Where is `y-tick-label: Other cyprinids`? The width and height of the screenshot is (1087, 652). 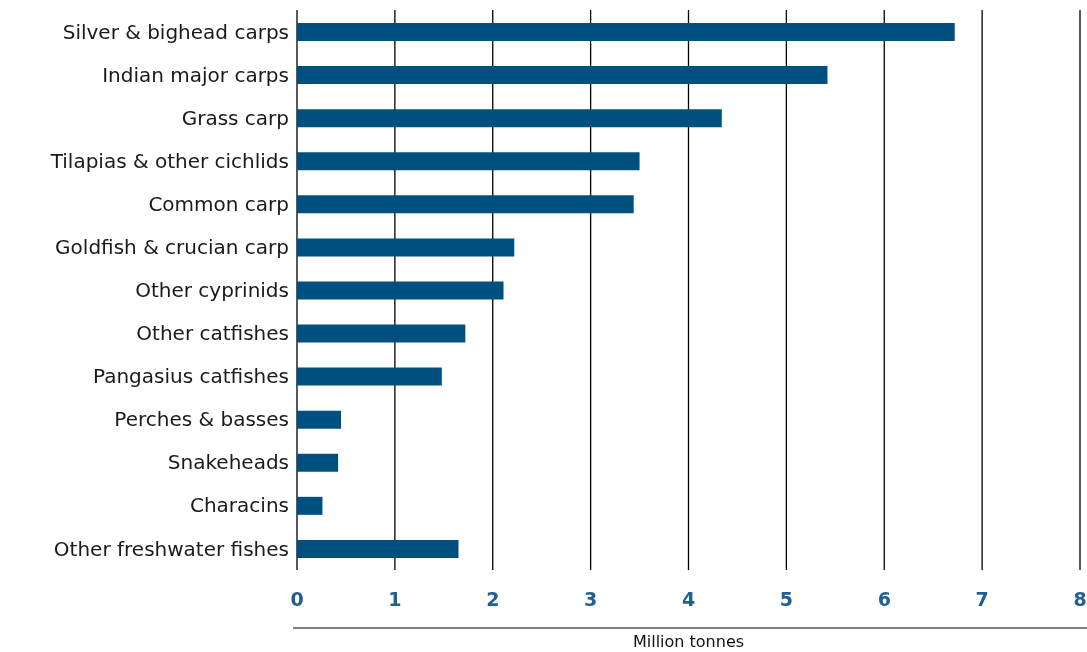 y-tick-label: Other cyprinids is located at coordinates (212, 290).